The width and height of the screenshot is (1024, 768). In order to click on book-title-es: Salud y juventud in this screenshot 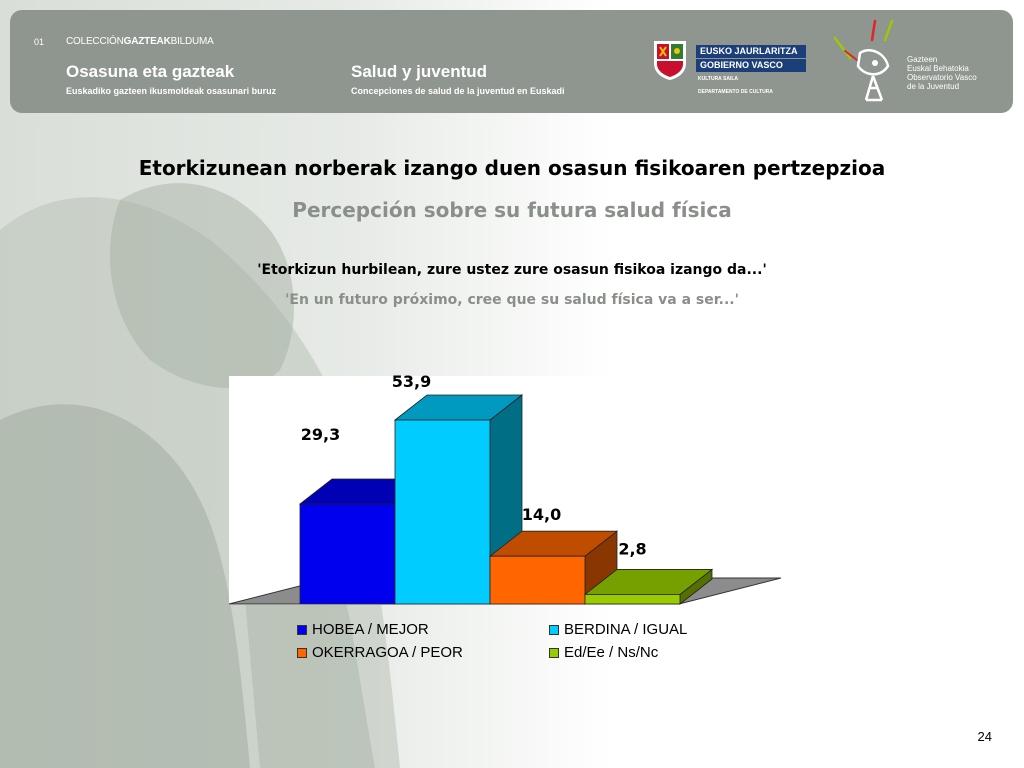, I will do `click(419, 71)`.